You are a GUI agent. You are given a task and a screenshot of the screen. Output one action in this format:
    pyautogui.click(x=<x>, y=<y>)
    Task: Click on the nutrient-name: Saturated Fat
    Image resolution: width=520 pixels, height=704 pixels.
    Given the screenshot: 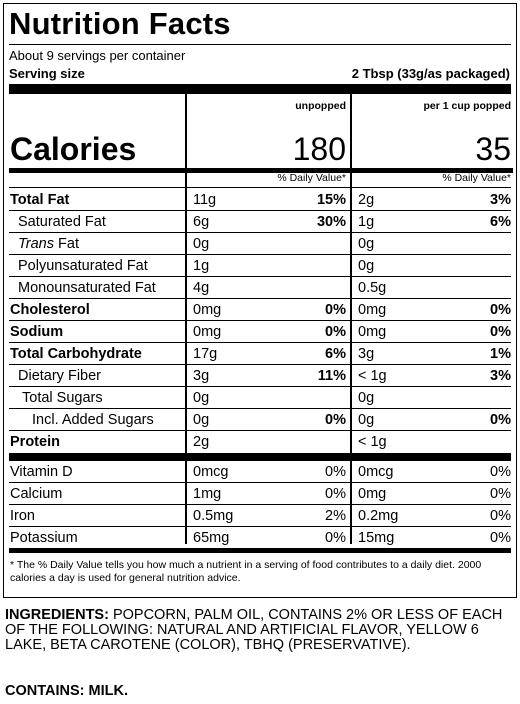 What is the action you would take?
    pyautogui.click(x=62, y=222)
    